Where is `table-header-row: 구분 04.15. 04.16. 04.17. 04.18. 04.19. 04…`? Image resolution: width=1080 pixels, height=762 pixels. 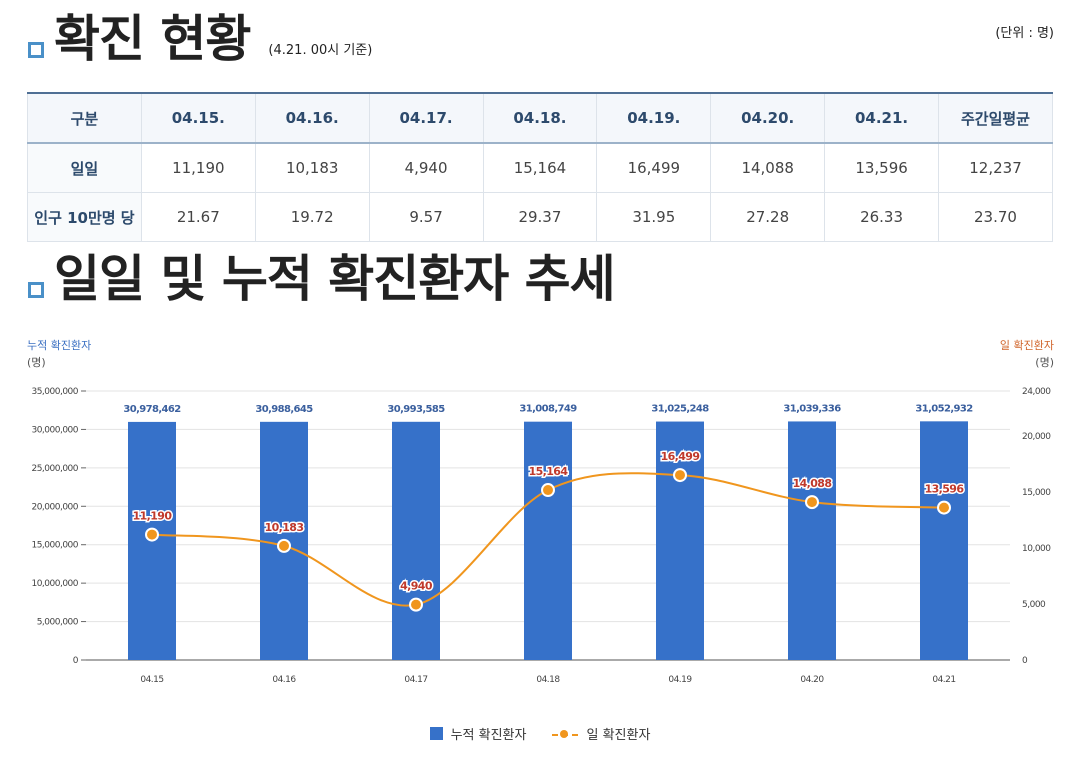
table-header-row: 구분 04.15. 04.16. 04.17. 04.18. 04.19. 04… is located at coordinates (540, 118).